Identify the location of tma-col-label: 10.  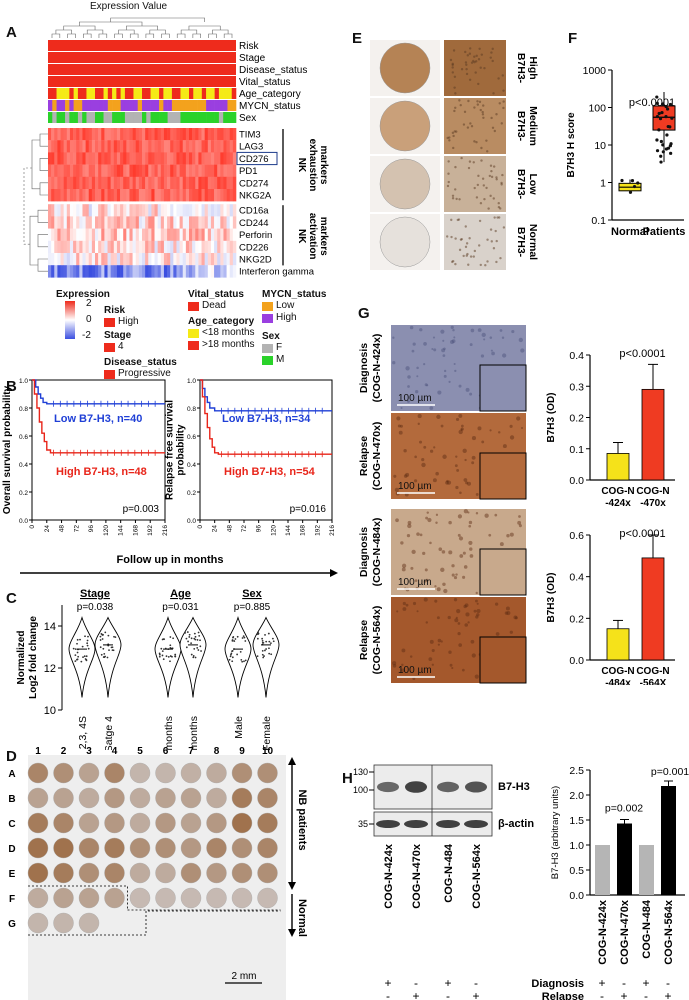
(268, 751).